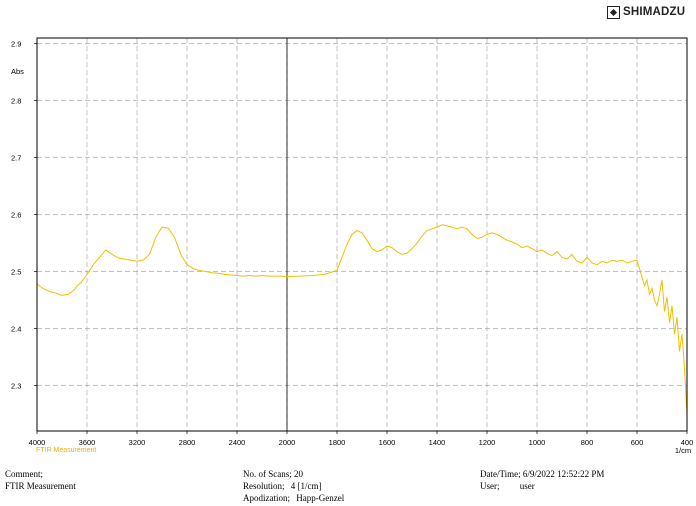 The width and height of the screenshot is (696, 506). What do you see at coordinates (542, 486) in the screenshot?
I see `user-row: User; user` at bounding box center [542, 486].